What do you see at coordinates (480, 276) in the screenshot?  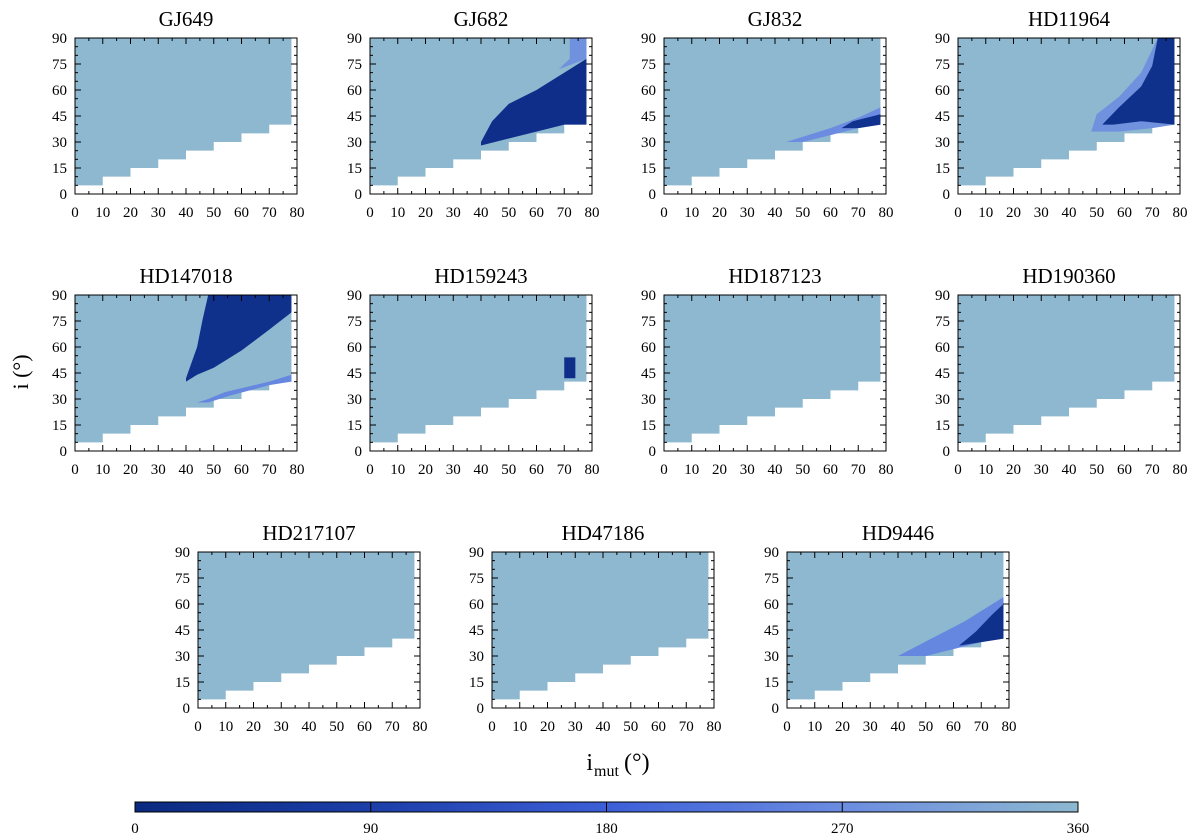 I see `panel-title: HD159243` at bounding box center [480, 276].